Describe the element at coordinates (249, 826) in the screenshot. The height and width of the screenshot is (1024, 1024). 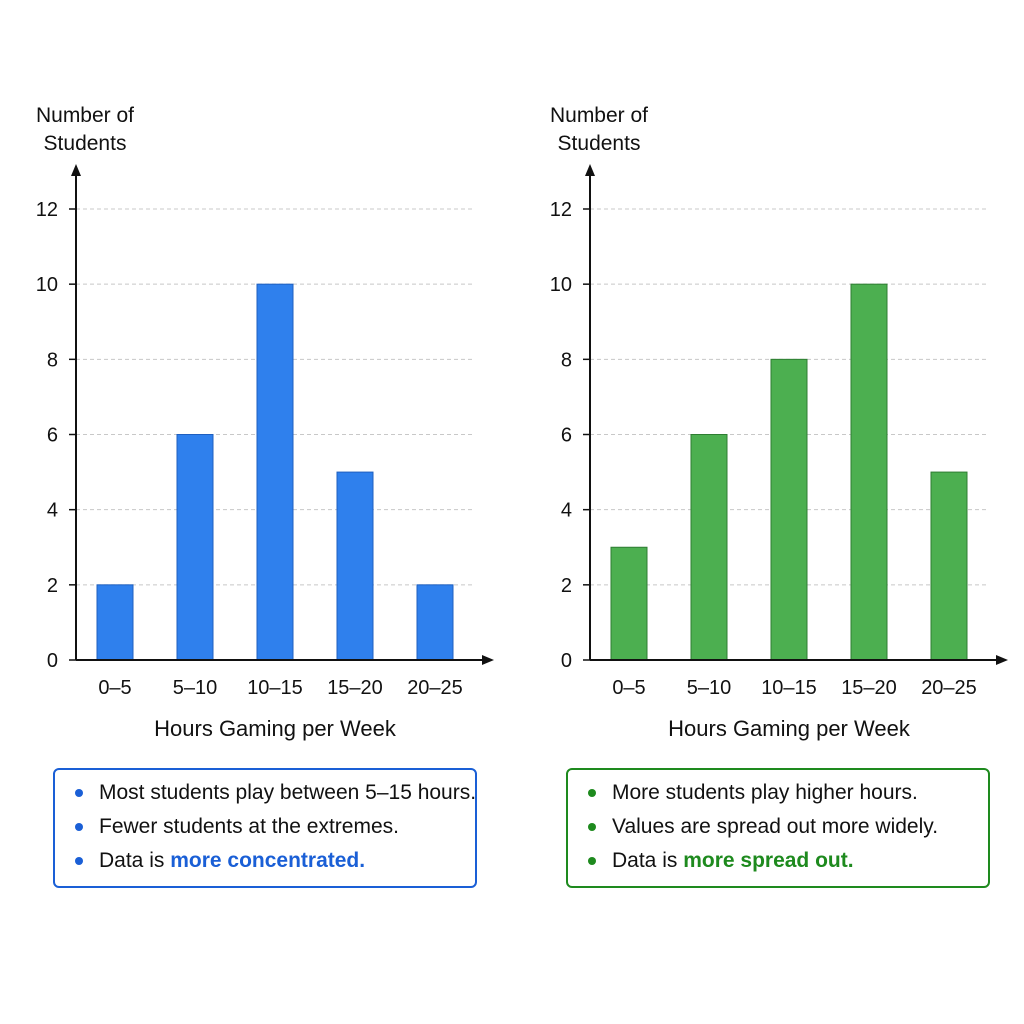
I see `left-summary-text: Fewer students at the extremes.` at that location.